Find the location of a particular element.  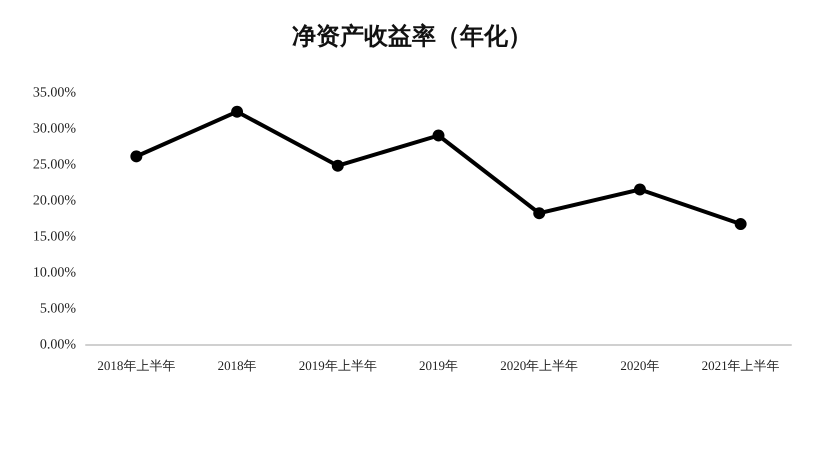

y-tick-label: 20.00% is located at coordinates (54, 201).